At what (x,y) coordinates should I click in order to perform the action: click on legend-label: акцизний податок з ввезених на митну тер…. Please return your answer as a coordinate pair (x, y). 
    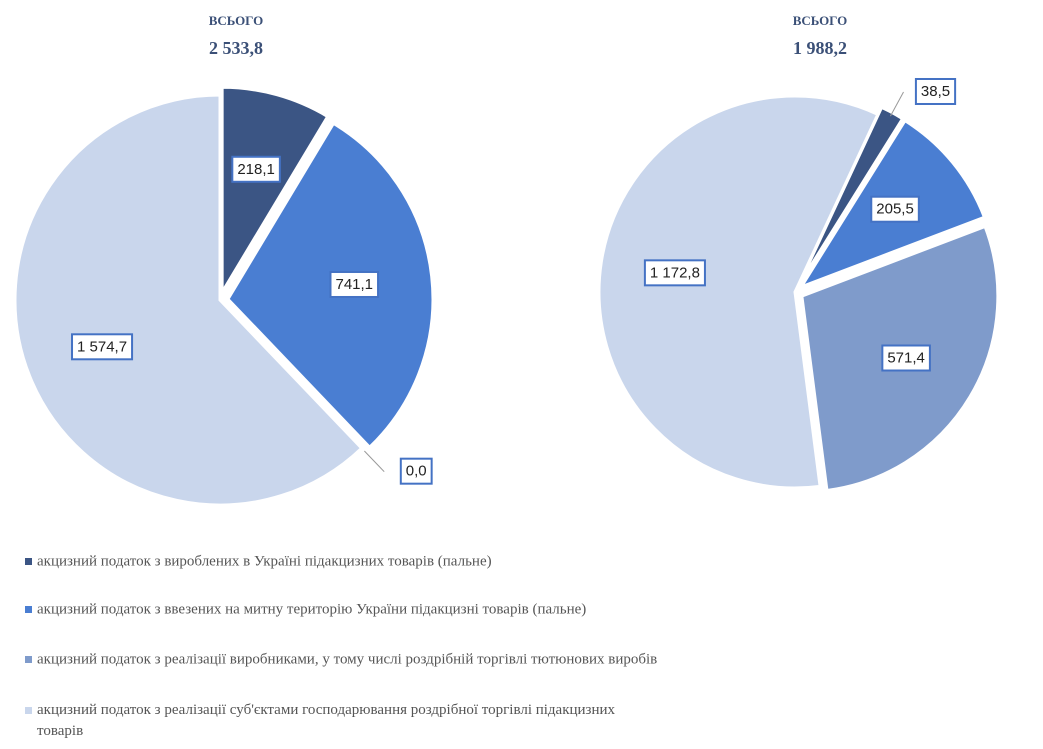
    Looking at the image, I should click on (311, 609).